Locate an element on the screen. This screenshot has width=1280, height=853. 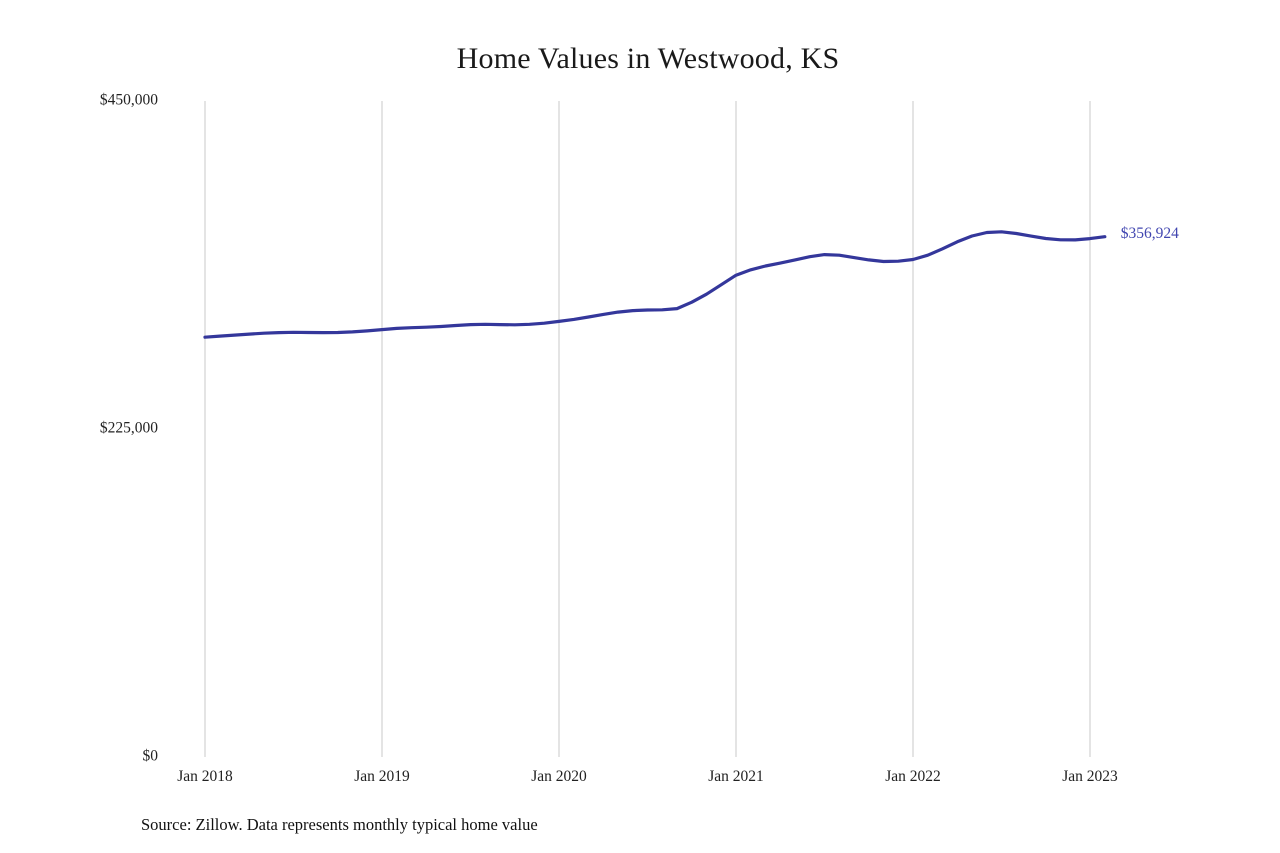
y-axis-tick-label: $0 is located at coordinates (151, 756).